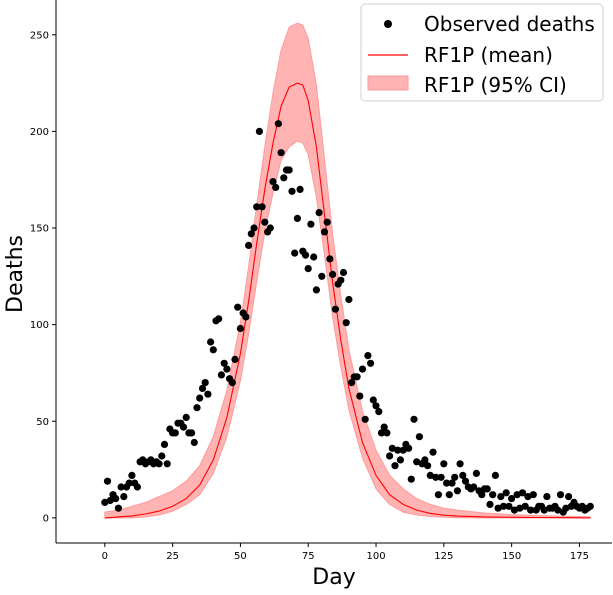  I want to click on x-tick-label: 150, so click(511, 556).